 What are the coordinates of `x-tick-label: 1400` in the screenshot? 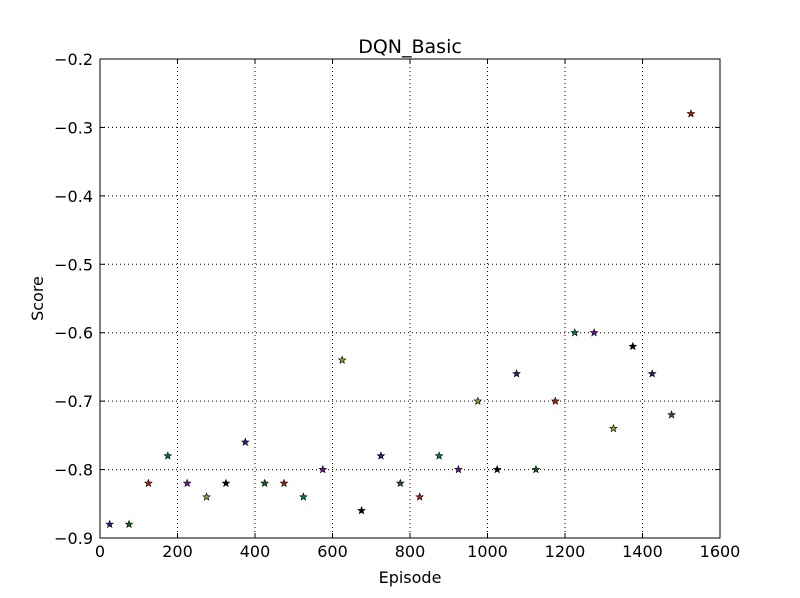 It's located at (642, 551).